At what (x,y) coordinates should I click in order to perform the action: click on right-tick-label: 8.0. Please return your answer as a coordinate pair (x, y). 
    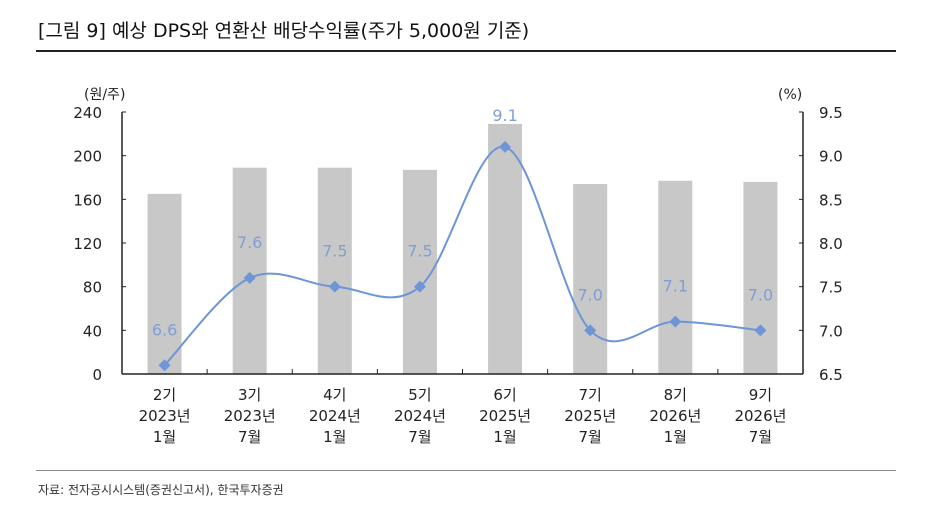
    Looking at the image, I should click on (831, 244).